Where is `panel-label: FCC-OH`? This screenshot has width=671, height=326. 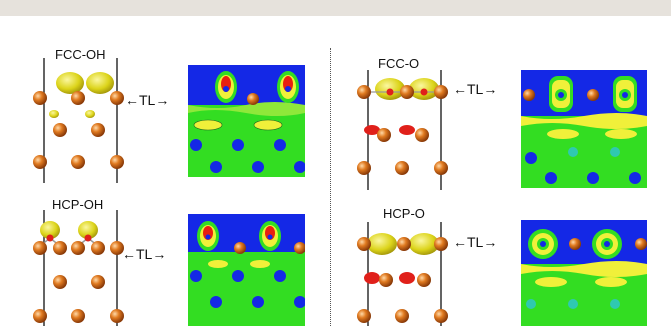
panel-label: FCC-OH is located at coordinates (80, 54).